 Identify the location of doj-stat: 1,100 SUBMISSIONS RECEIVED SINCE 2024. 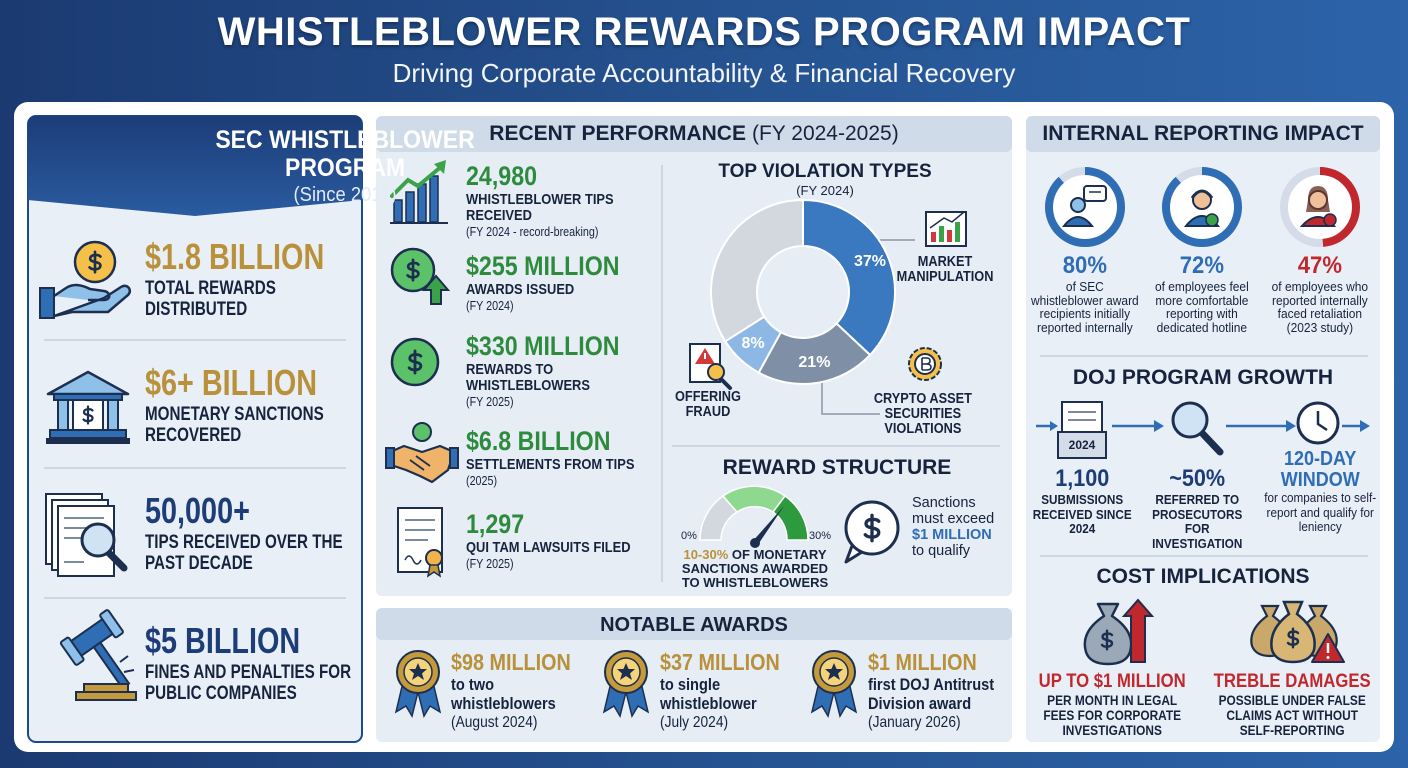
(1082, 501).